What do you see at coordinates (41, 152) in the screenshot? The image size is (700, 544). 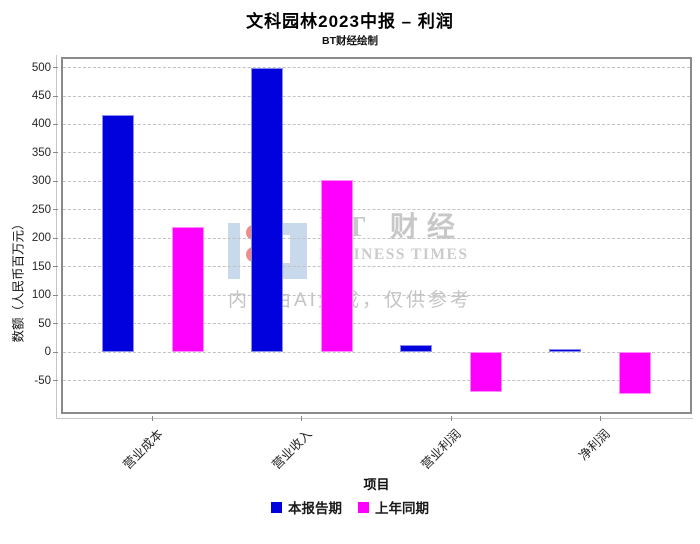 I see `y-tick-label: 350` at bounding box center [41, 152].